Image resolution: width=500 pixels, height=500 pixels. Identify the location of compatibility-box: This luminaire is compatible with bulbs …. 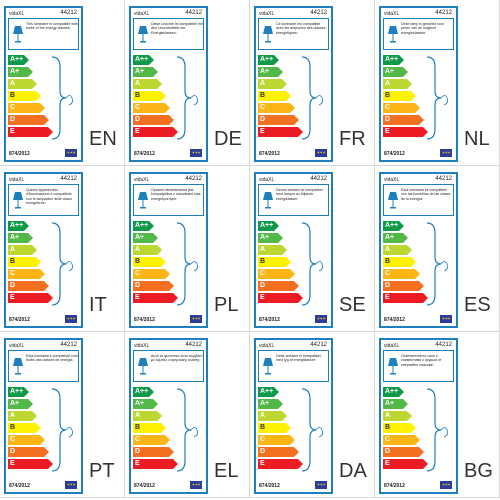
(43, 34).